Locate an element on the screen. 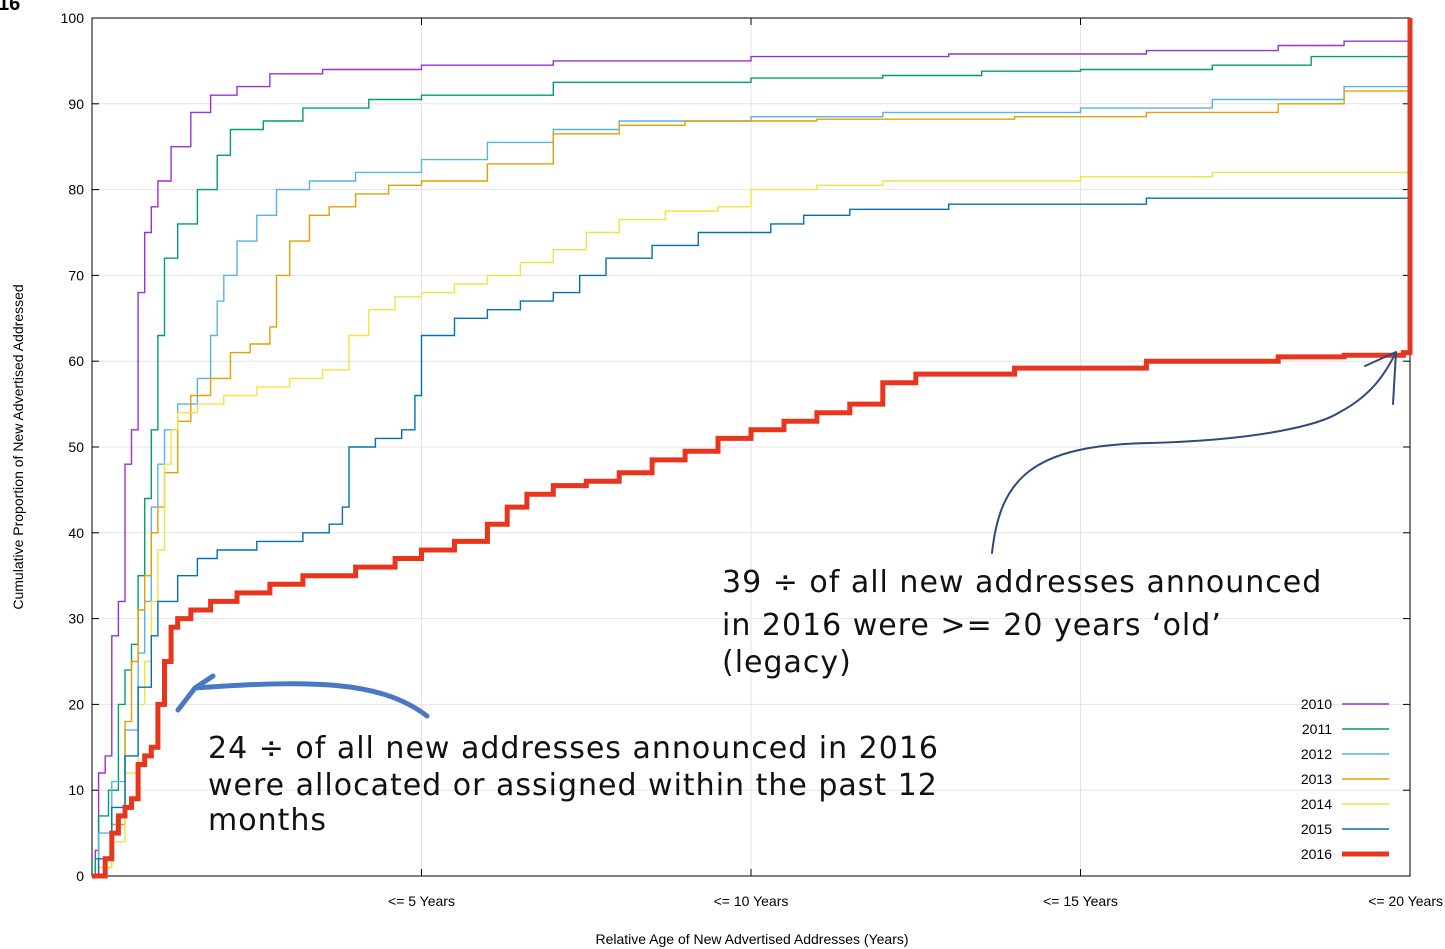 Image resolution: width=1445 pixels, height=949 pixels. y-tick-label: 0 is located at coordinates (80, 876).